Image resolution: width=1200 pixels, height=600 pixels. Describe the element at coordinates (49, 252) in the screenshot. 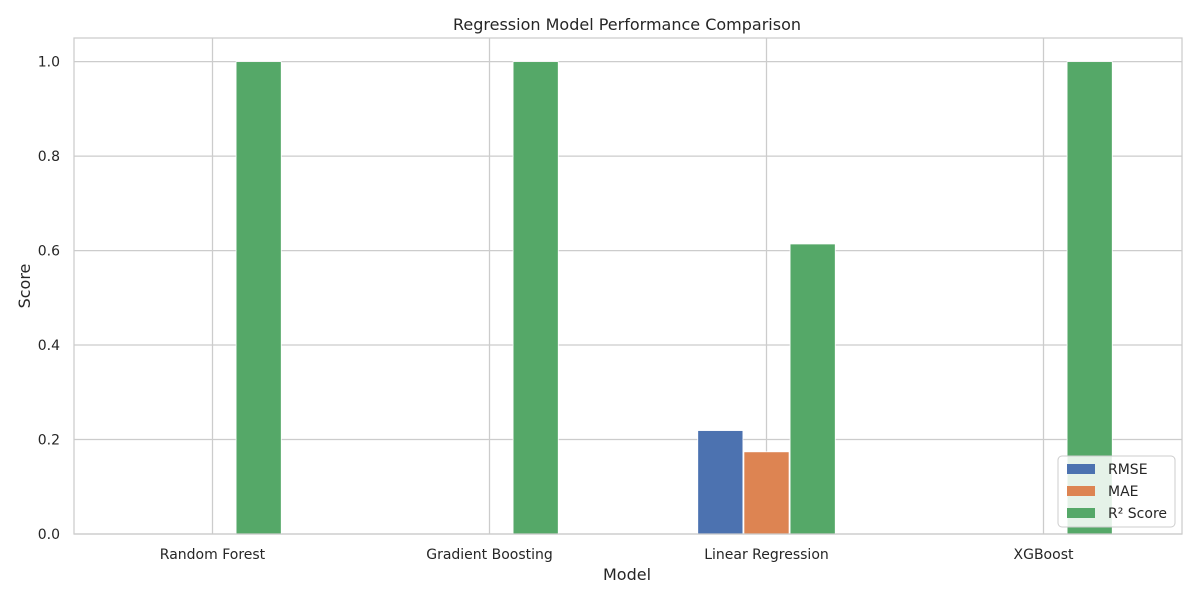

I see `y-tick-label-3: 0.6` at that location.